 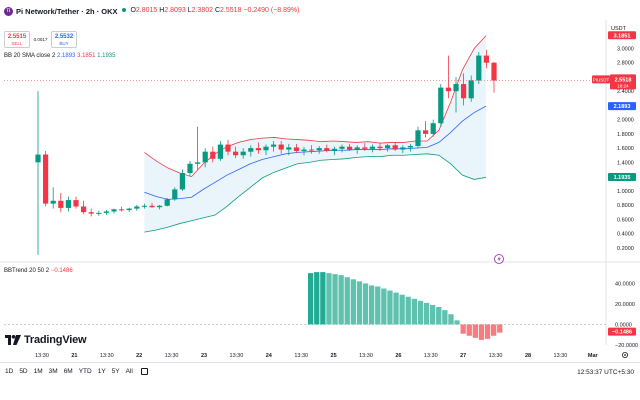 I want to click on lower-band-tag-bg, so click(x=622, y=177).